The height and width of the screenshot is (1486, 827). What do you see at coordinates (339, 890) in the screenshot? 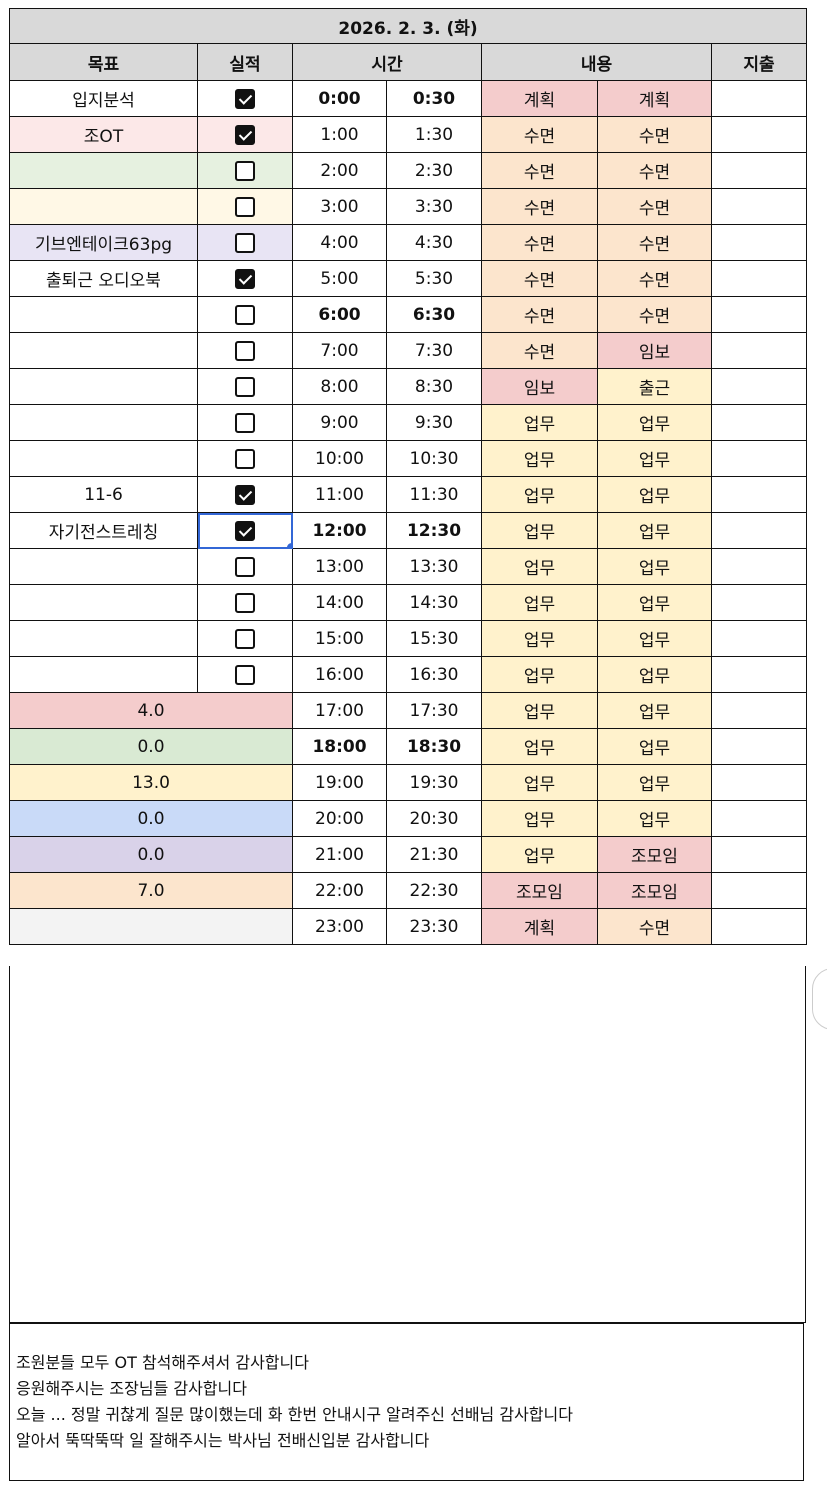
I see `start-time-cell: 22:00` at bounding box center [339, 890].